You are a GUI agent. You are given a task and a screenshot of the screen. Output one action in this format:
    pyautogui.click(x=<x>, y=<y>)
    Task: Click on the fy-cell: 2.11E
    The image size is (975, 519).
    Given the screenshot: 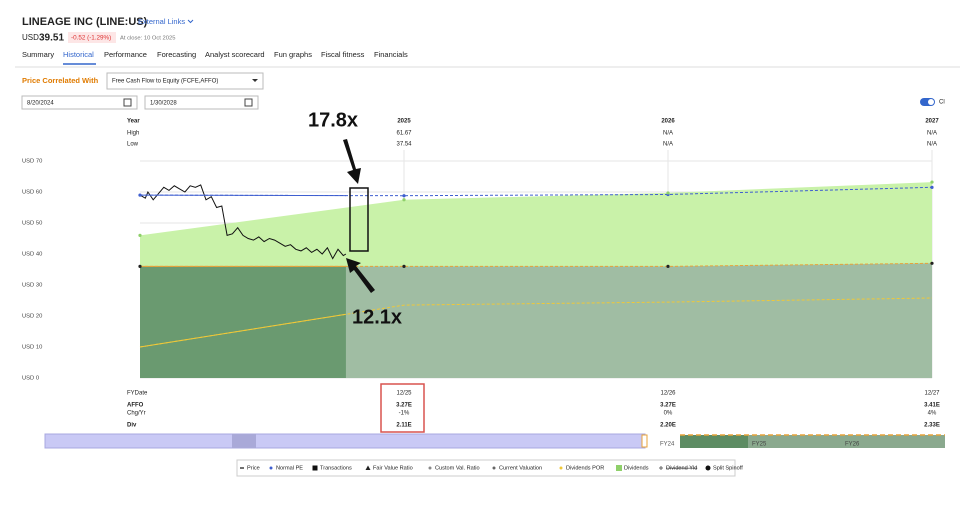 What is the action you would take?
    pyautogui.click(x=403, y=426)
    